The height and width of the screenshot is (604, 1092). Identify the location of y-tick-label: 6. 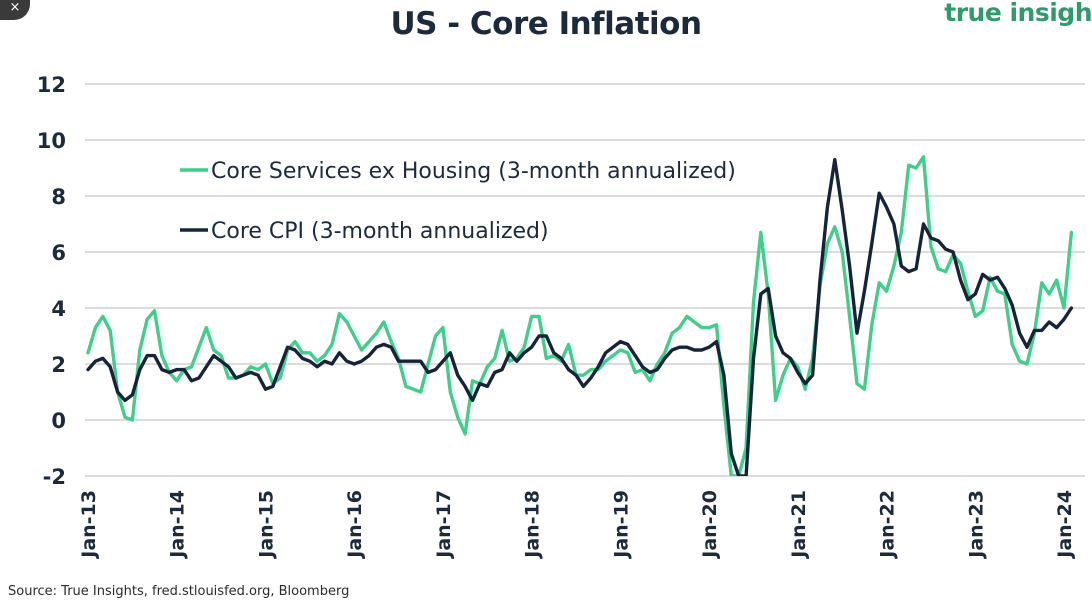
(58, 253).